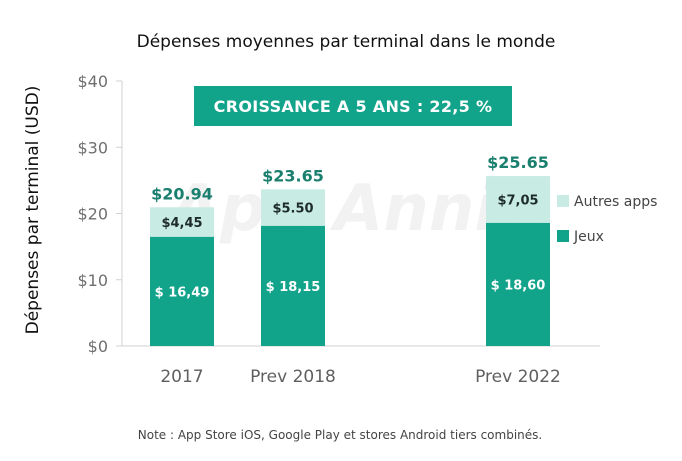  What do you see at coordinates (92, 81) in the screenshot?
I see `y-tick-label: $40` at bounding box center [92, 81].